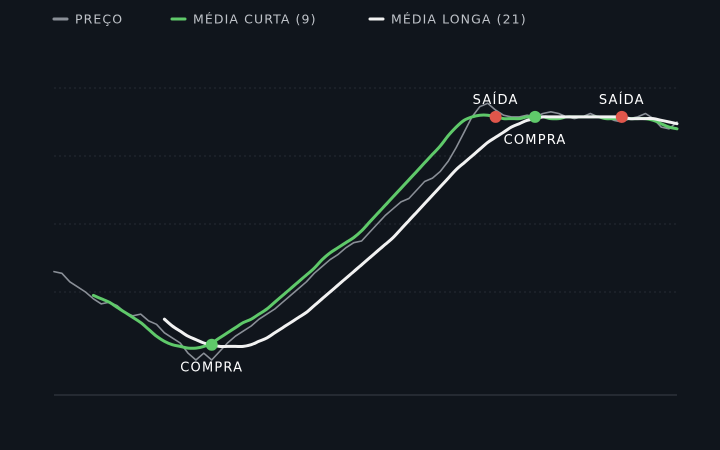 This screenshot has width=720, height=450. I want to click on legend-label: MÉDIA CURTA (9), so click(255, 19).